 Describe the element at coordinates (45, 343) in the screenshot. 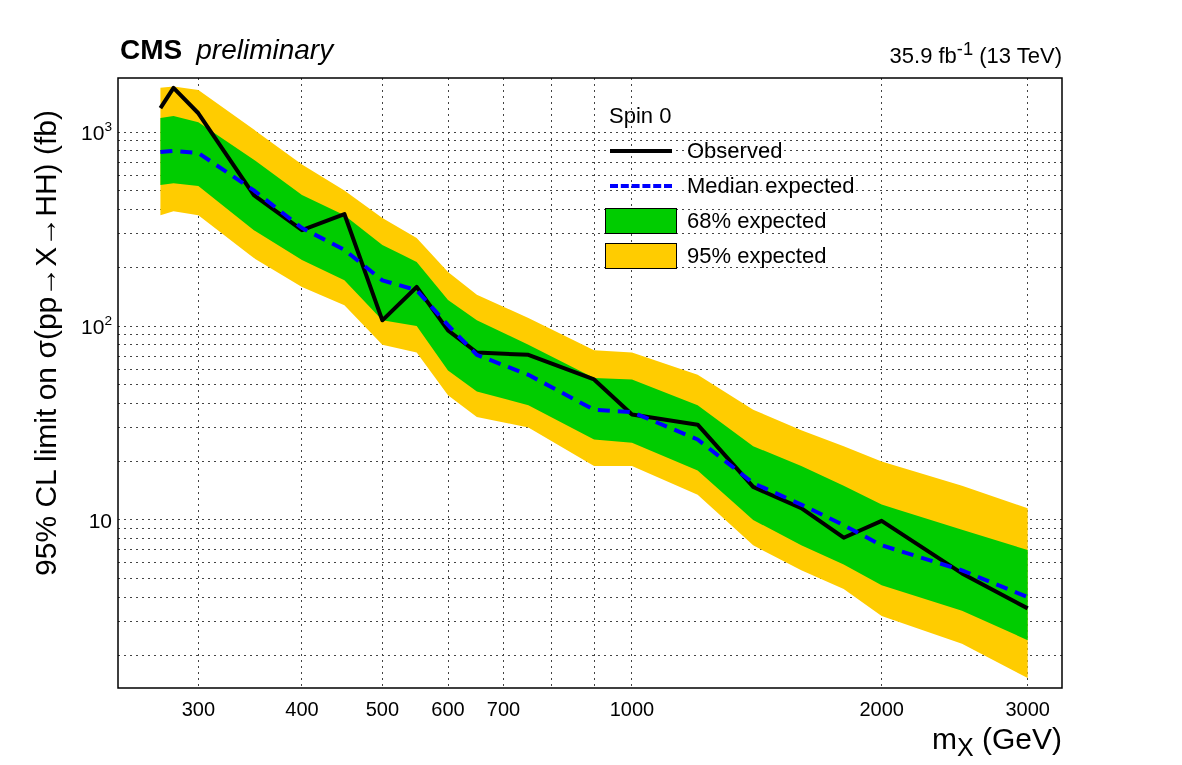

I see `y-axis-title: 95% CL limit on σ(pp→X→HH) (fb)` at that location.